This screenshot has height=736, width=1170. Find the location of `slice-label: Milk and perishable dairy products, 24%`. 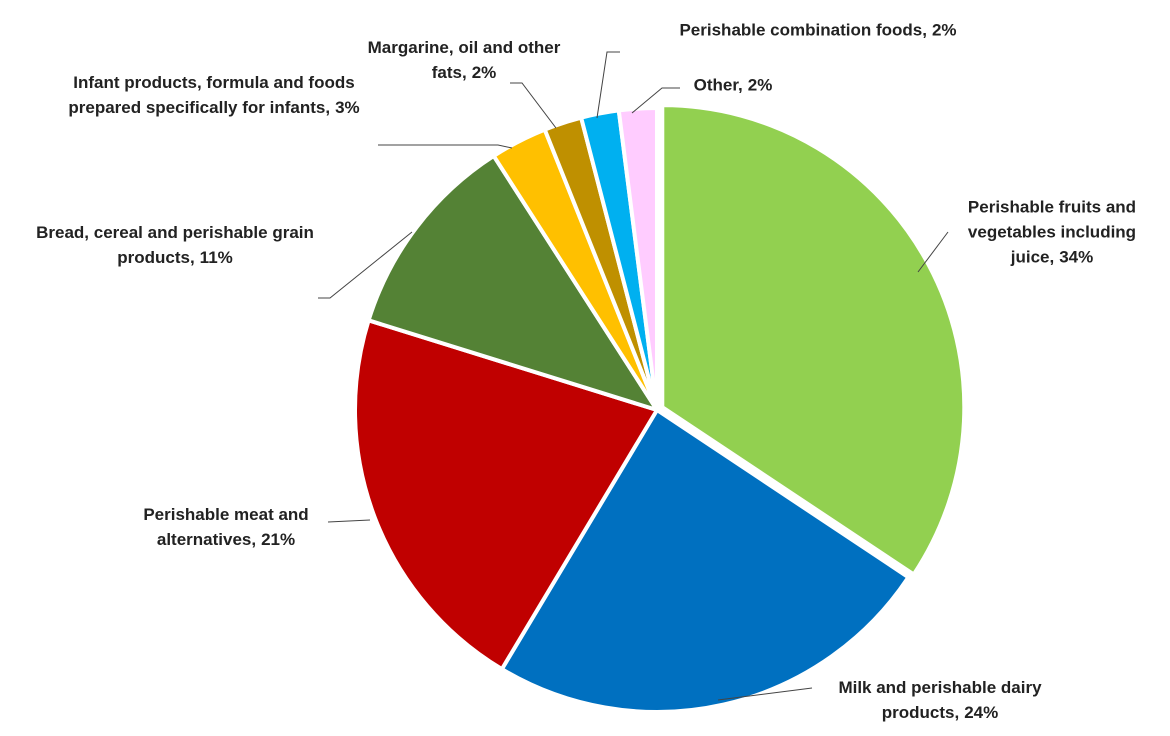

slice-label: Milk and perishable dairy products, 24% is located at coordinates (940, 700).